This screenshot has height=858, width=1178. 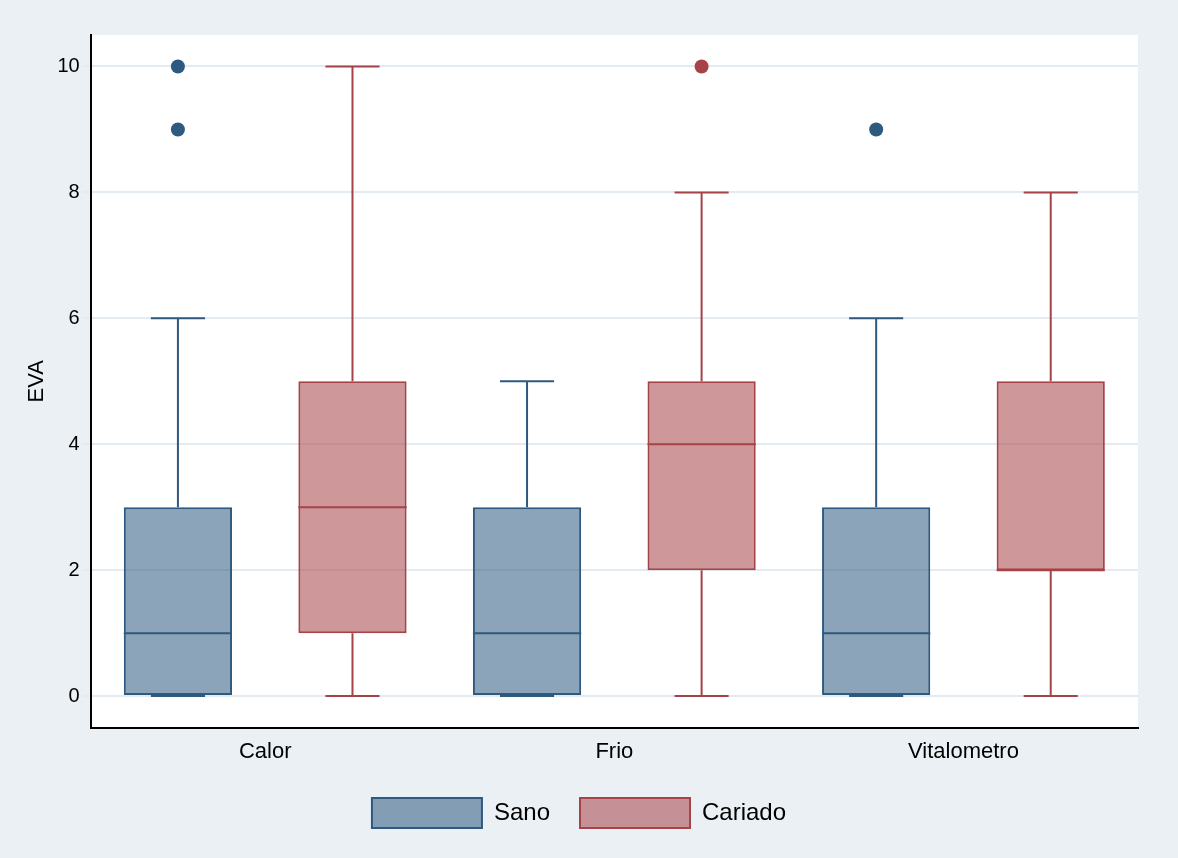 I want to click on y-tick-label: 6, so click(x=74, y=316).